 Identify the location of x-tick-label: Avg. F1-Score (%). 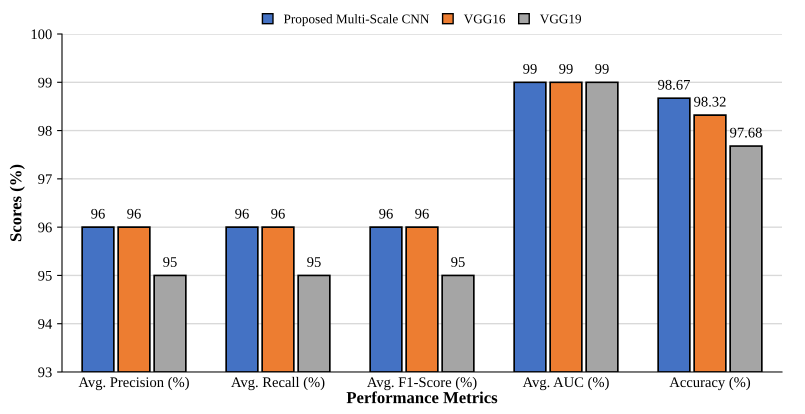
(421, 383).